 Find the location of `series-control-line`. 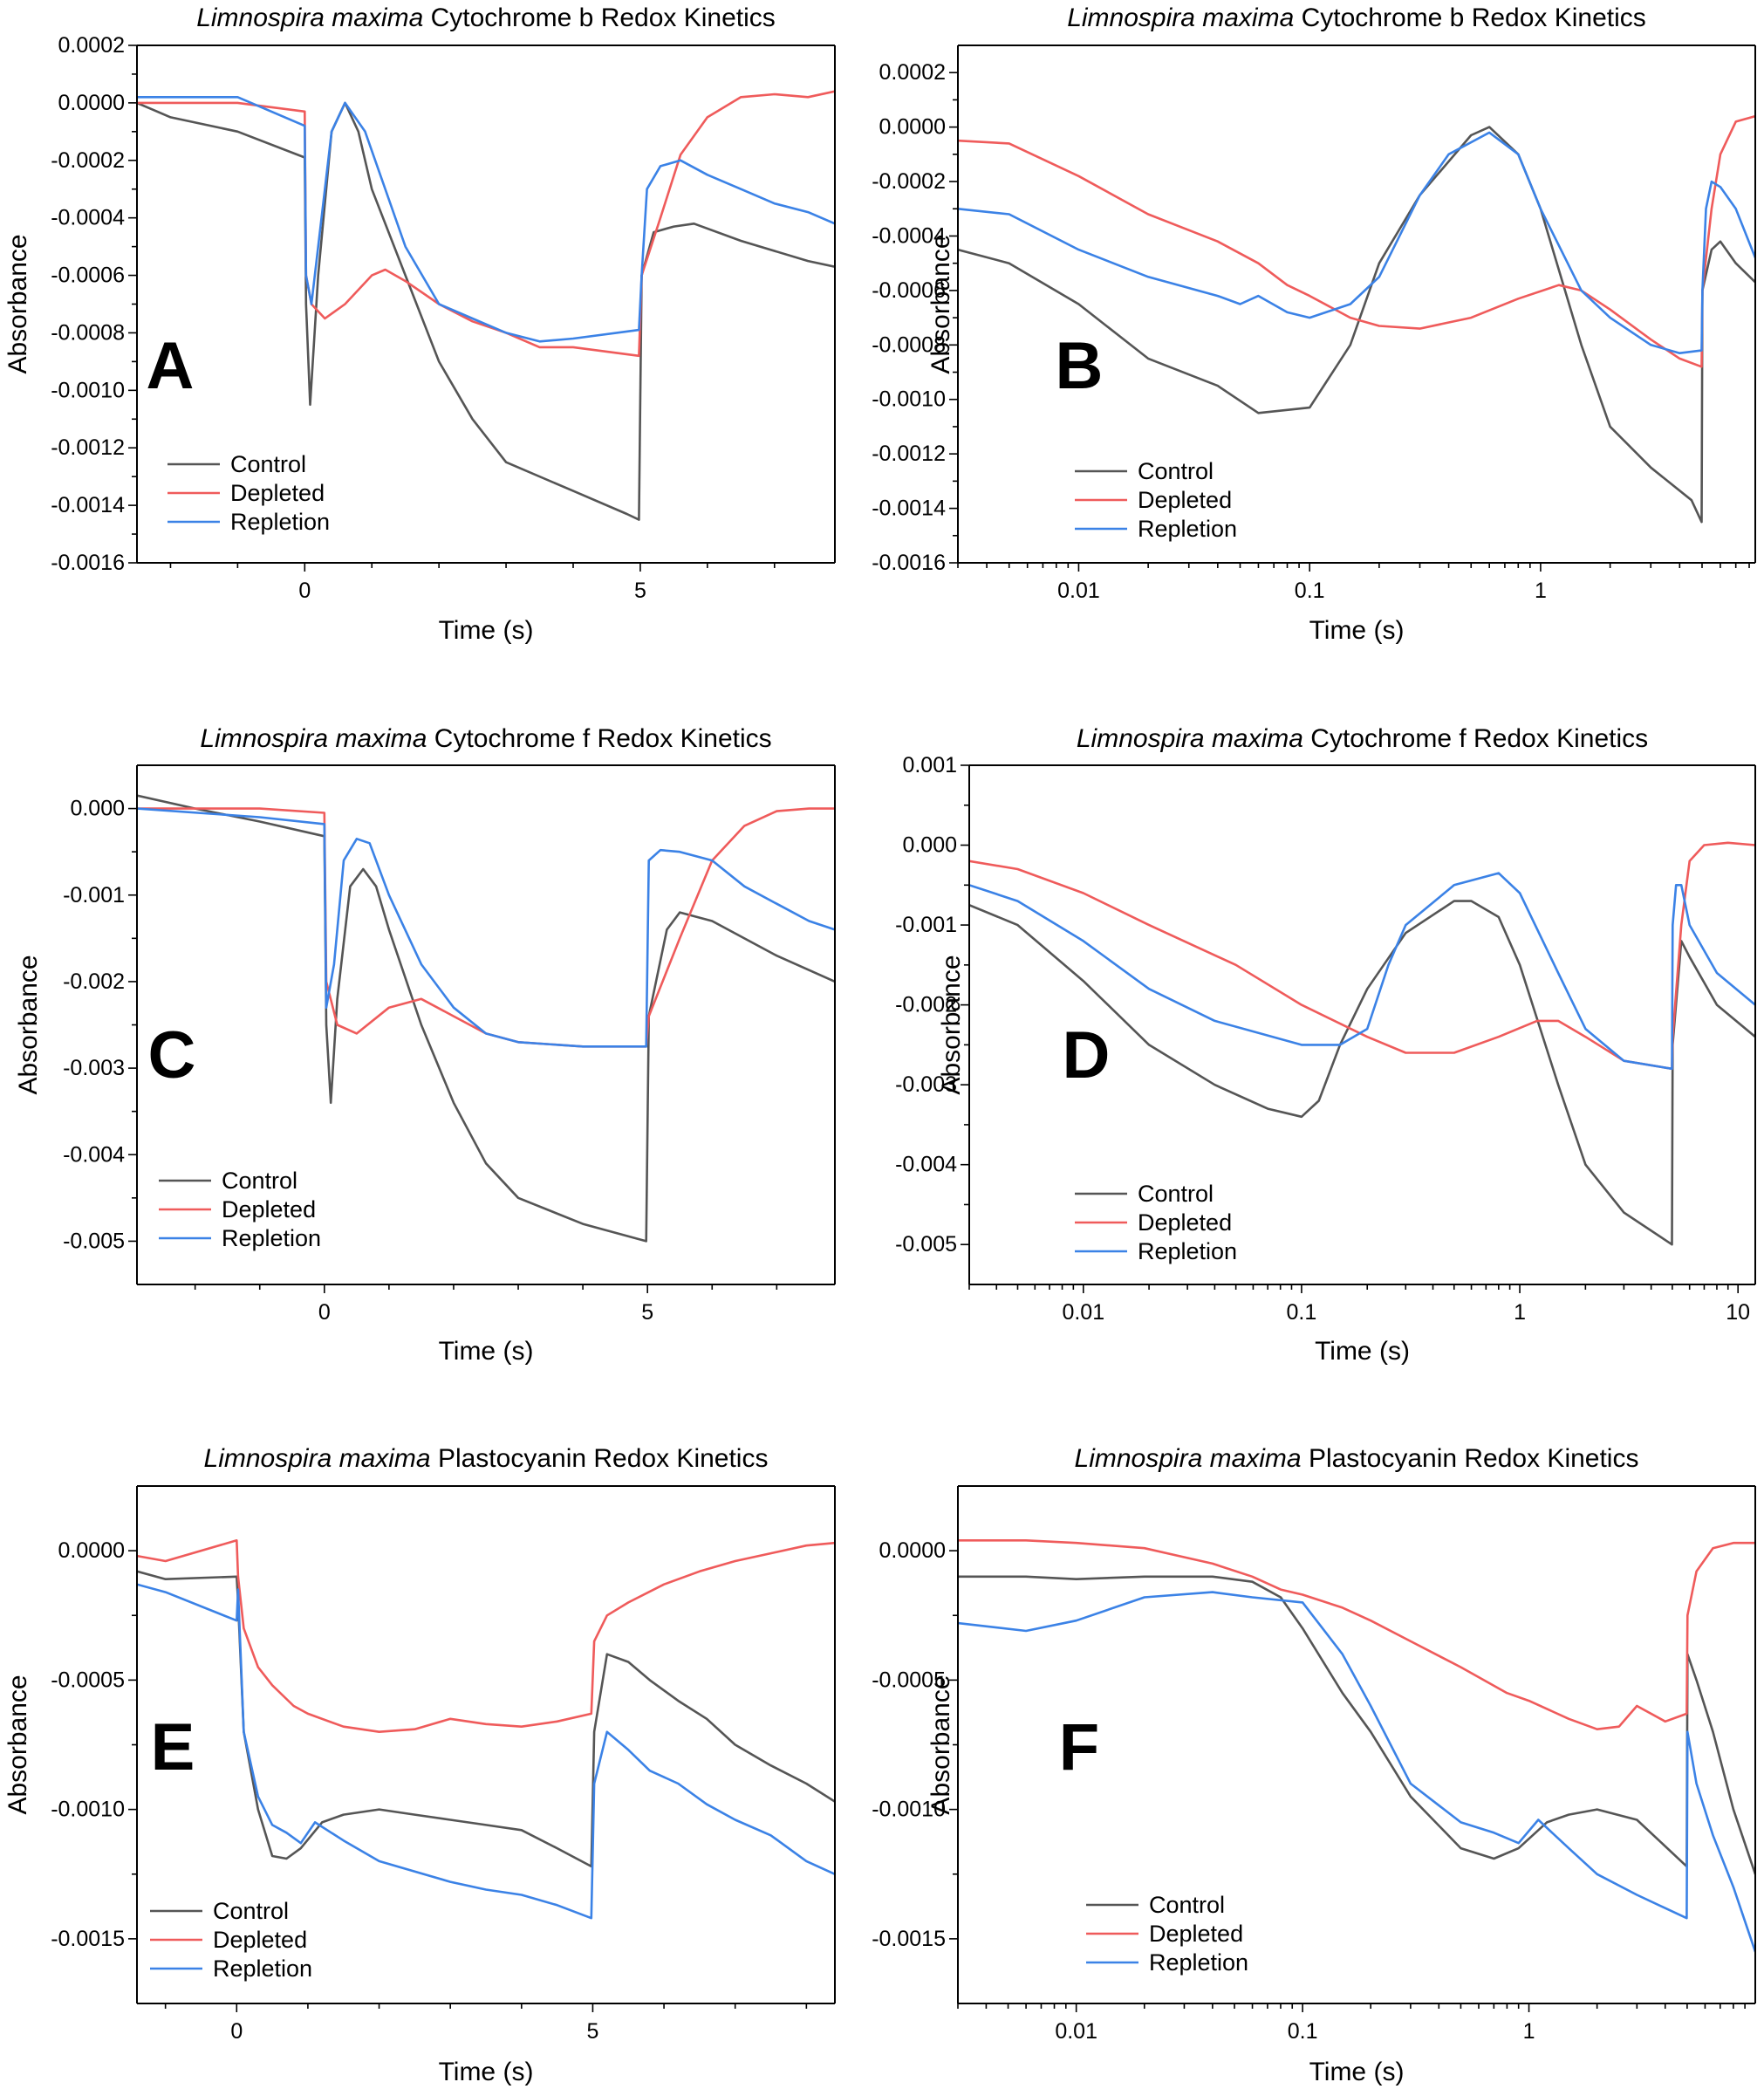

series-control-line is located at coordinates (1356, 325).